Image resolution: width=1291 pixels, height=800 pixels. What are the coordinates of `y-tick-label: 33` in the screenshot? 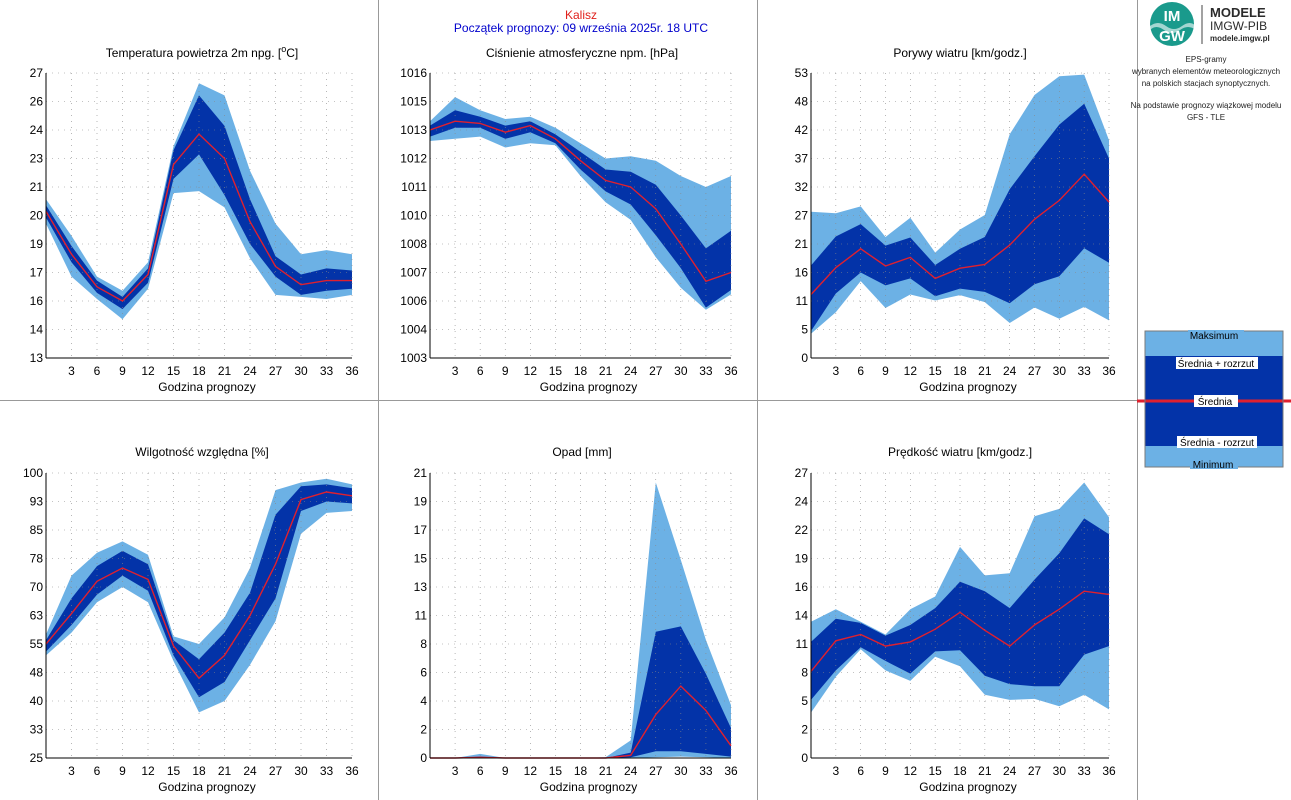 It's located at (37, 730).